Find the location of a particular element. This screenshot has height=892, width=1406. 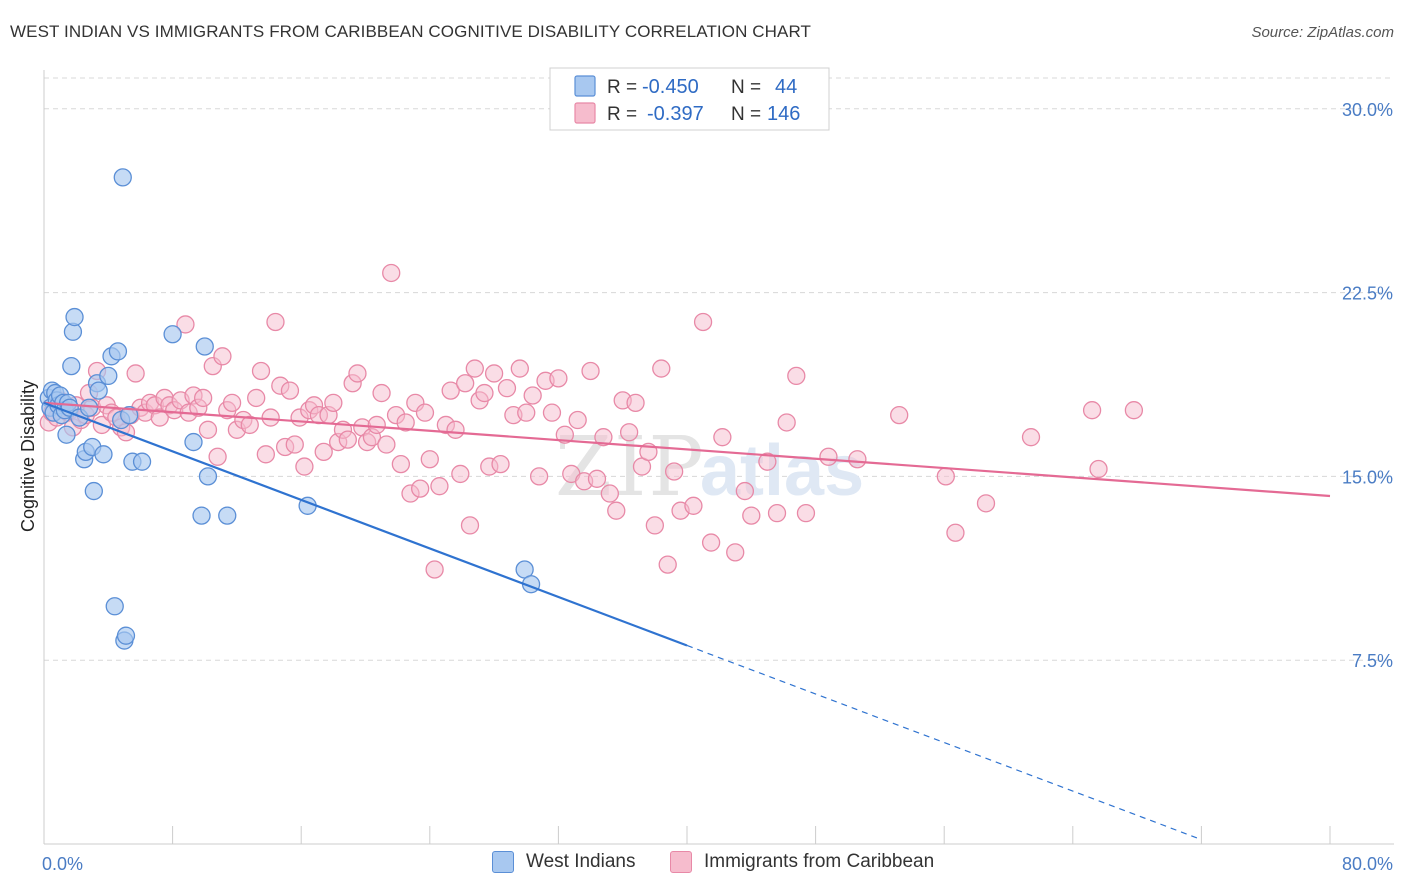

y-tick-label: 30.0% is located at coordinates (1367, 110).